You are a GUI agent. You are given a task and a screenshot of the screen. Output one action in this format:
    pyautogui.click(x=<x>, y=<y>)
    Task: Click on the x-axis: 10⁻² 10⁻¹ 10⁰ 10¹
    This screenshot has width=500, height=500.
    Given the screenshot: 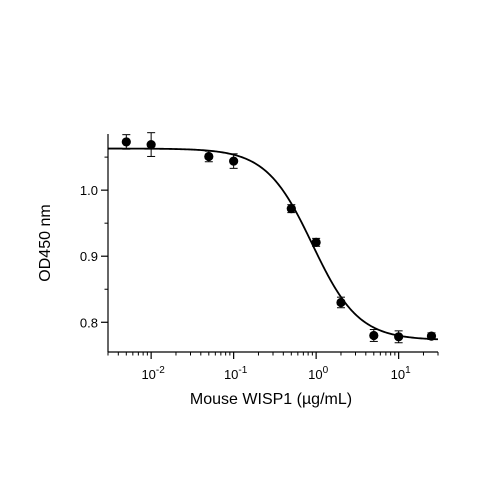 What is the action you would take?
    pyautogui.click(x=273, y=366)
    